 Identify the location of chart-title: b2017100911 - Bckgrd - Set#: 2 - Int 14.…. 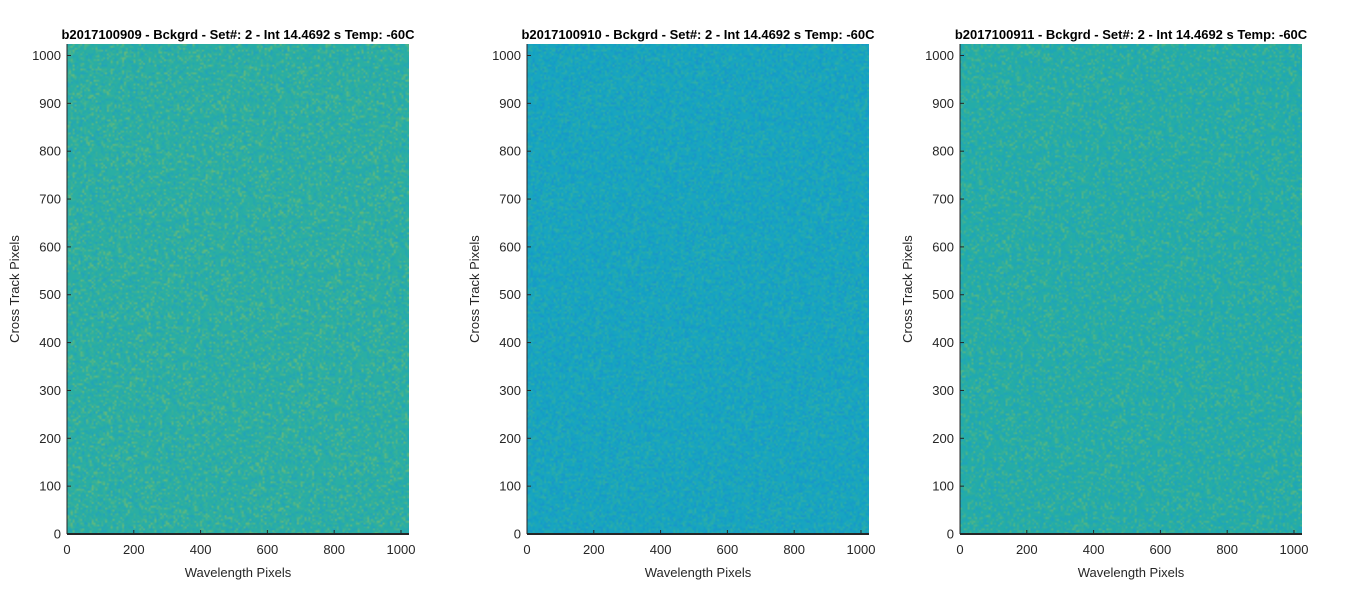
(1131, 34).